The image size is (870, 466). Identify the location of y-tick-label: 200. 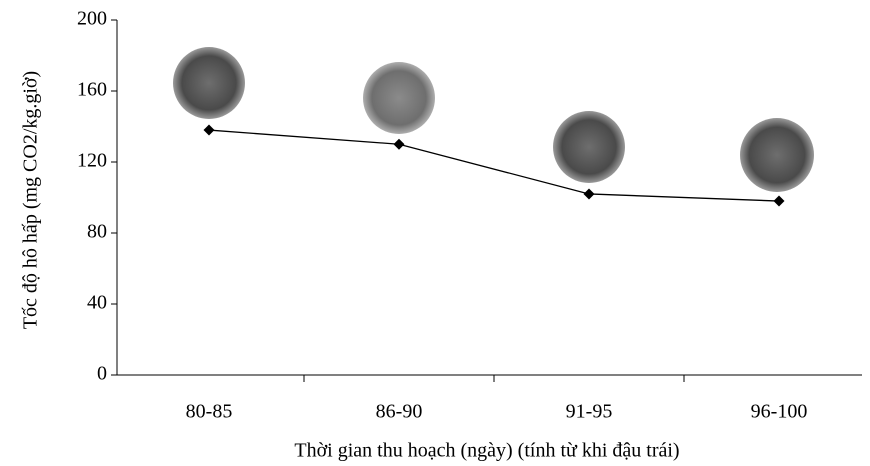
(92, 19).